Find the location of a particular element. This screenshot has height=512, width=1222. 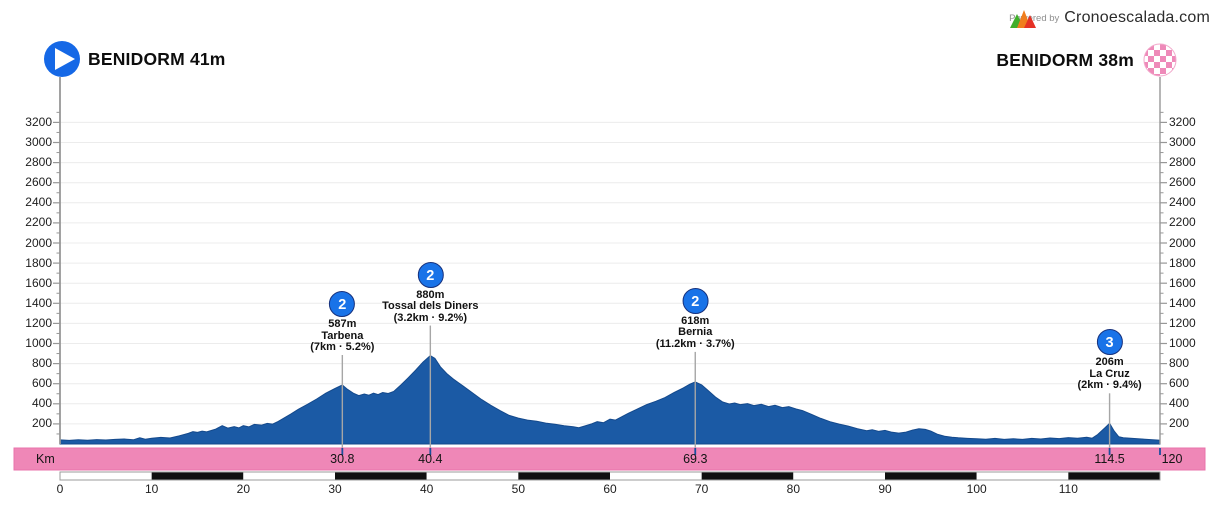

finish-label: BENIDORM 38m is located at coordinates (1065, 60).